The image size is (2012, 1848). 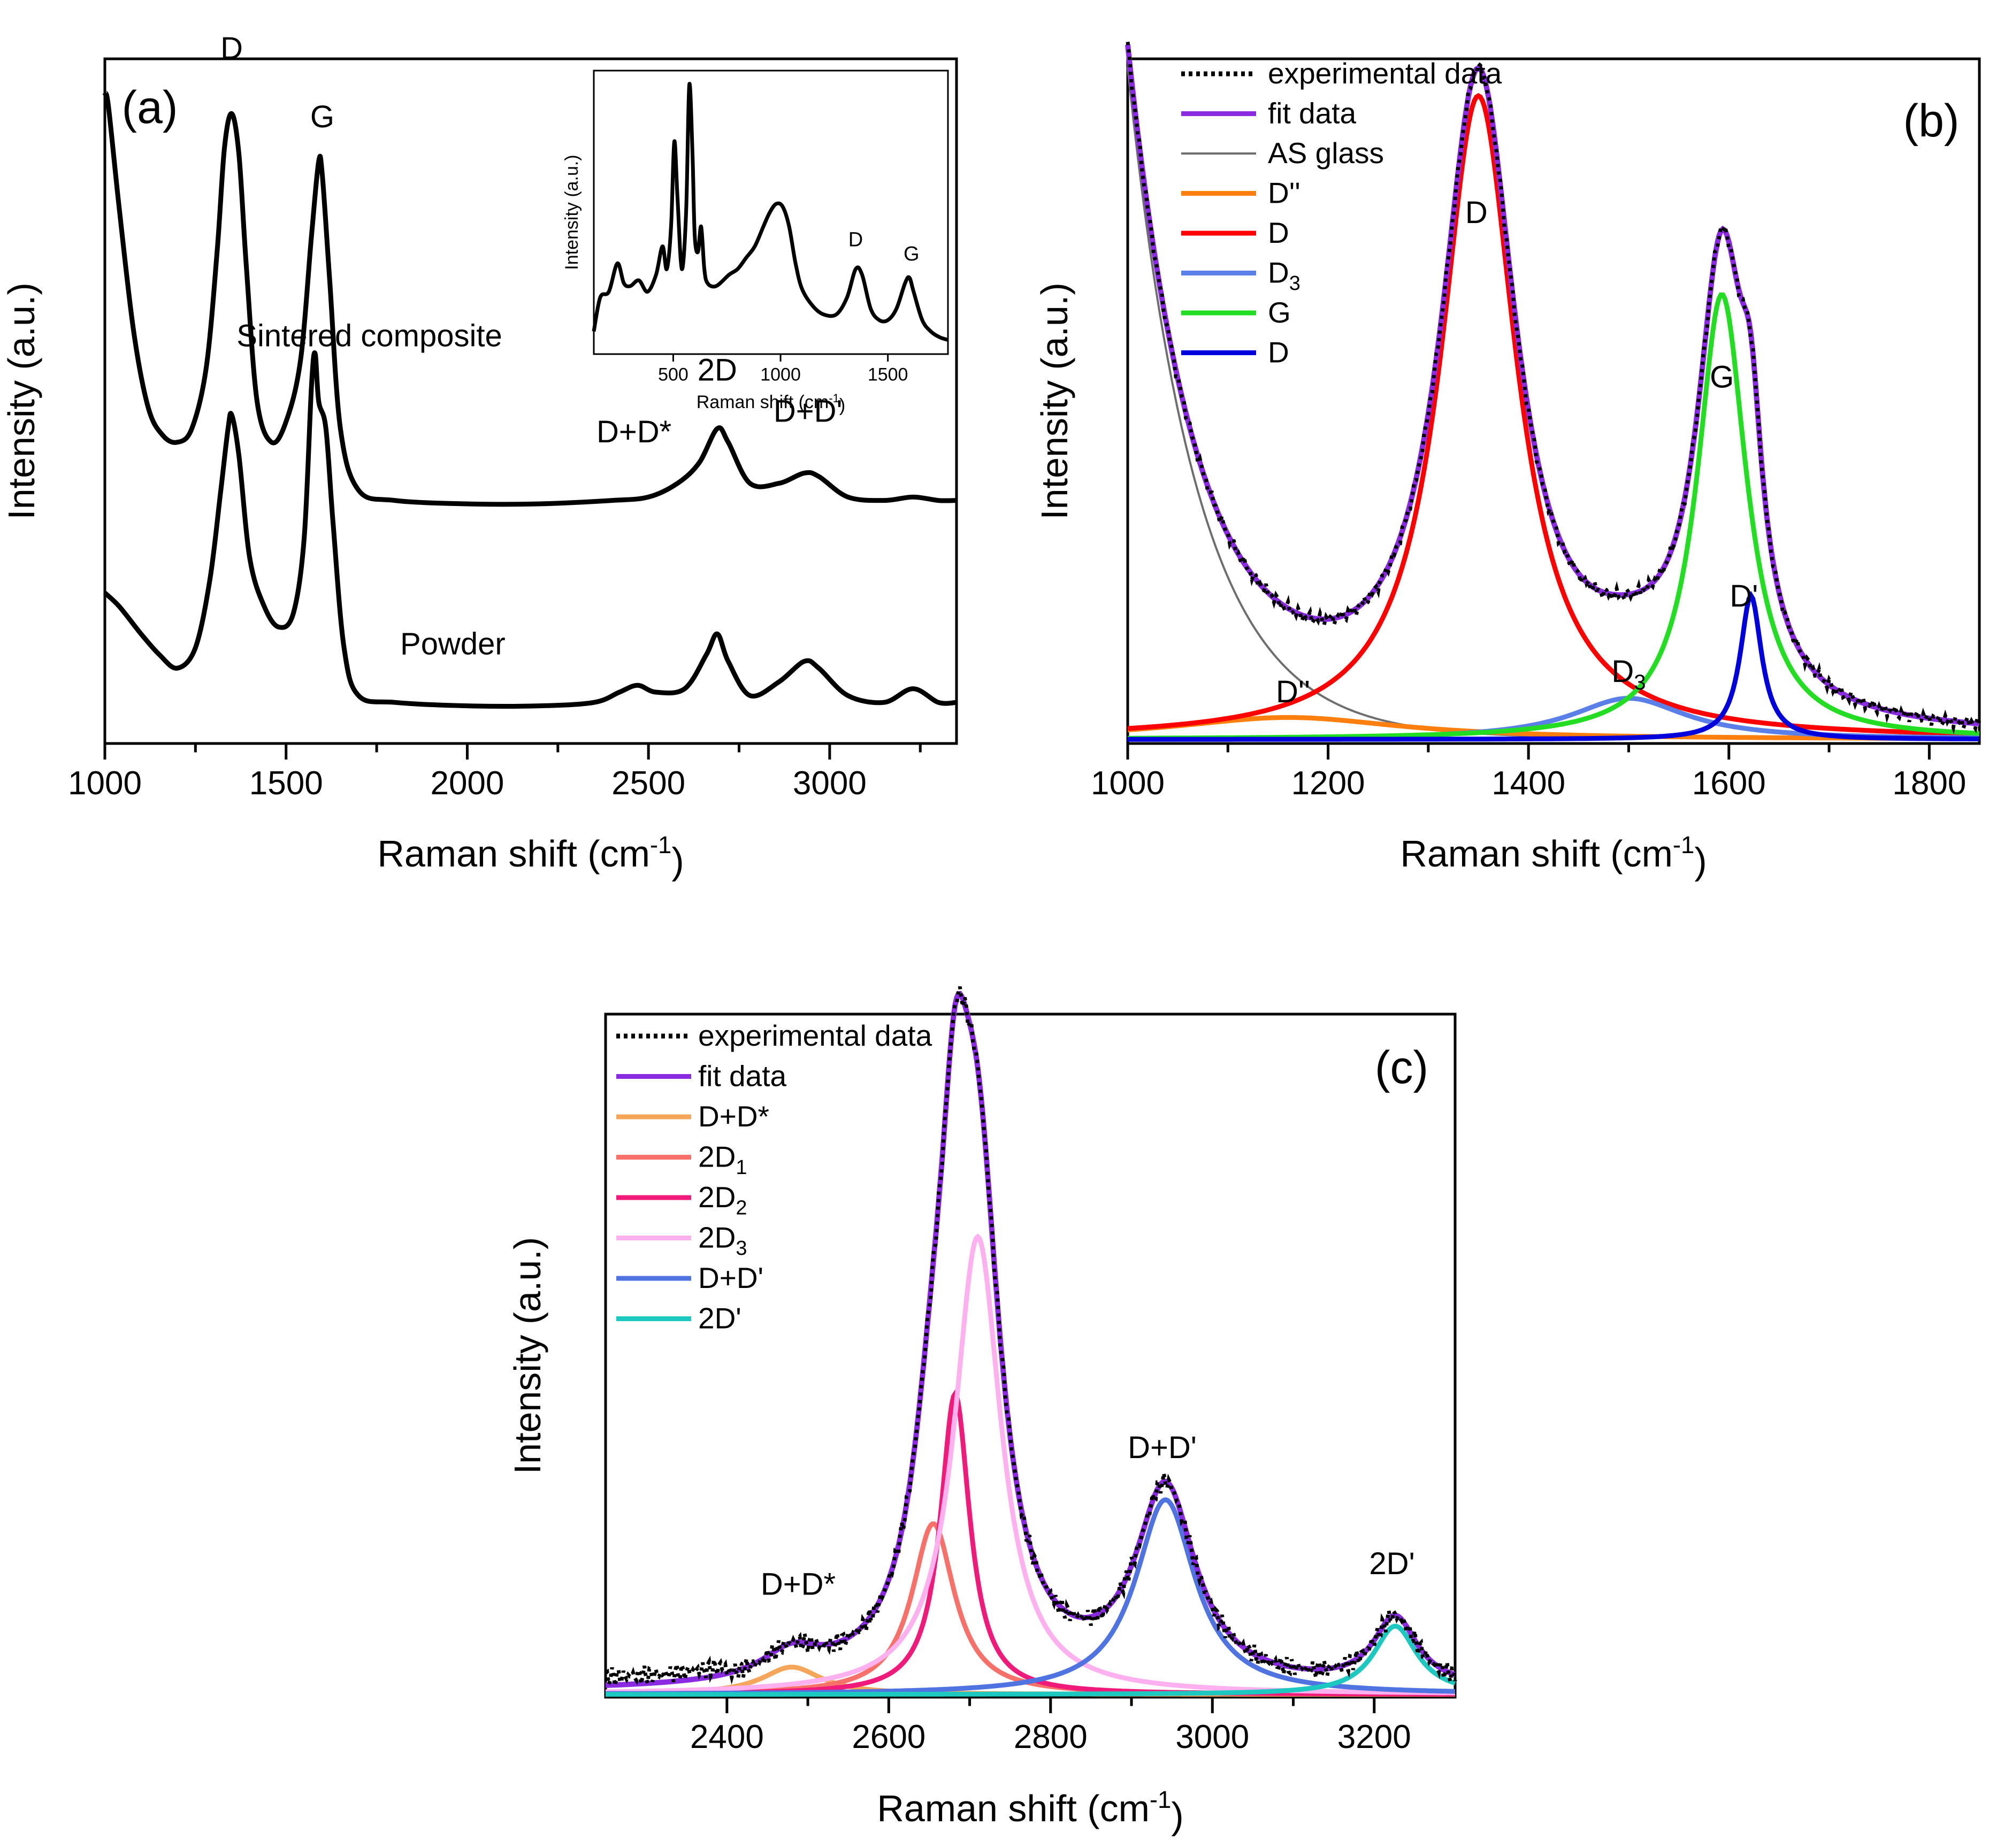 What do you see at coordinates (648, 783) in the screenshot?
I see `x-tick-label: 2500` at bounding box center [648, 783].